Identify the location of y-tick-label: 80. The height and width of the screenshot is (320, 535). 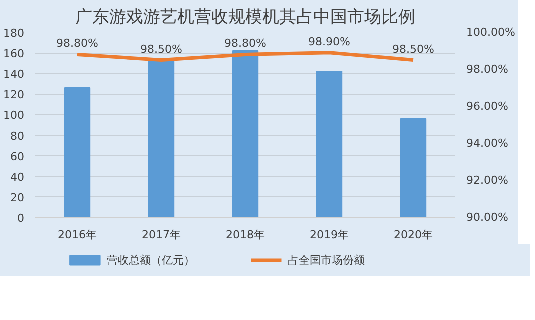
(17, 136).